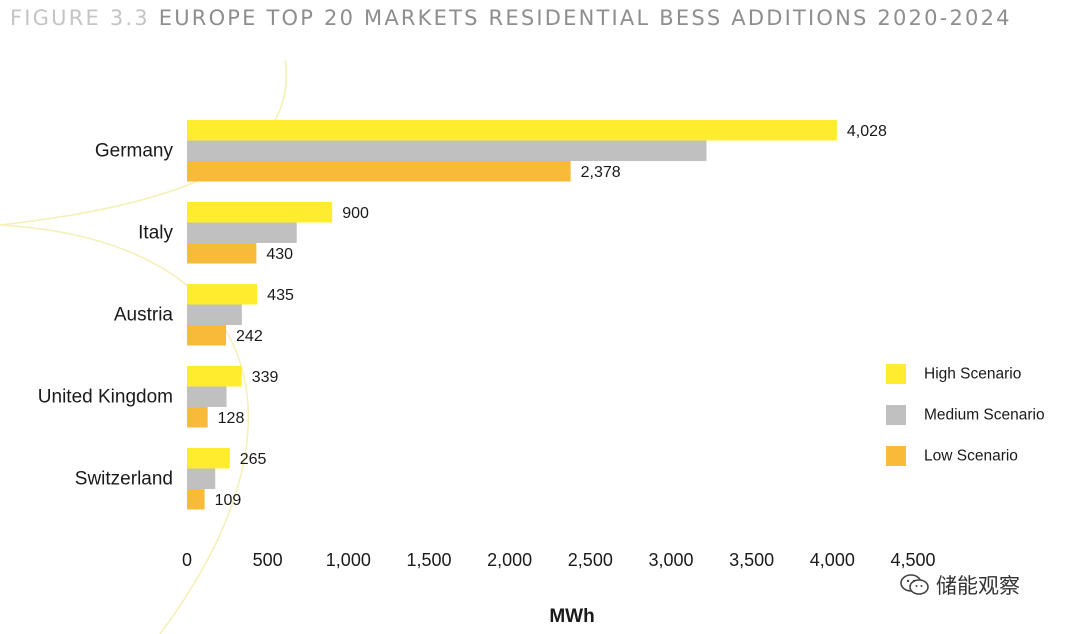 Image resolution: width=1080 pixels, height=634 pixels. I want to click on x-tick-label: 1,500, so click(428, 560).